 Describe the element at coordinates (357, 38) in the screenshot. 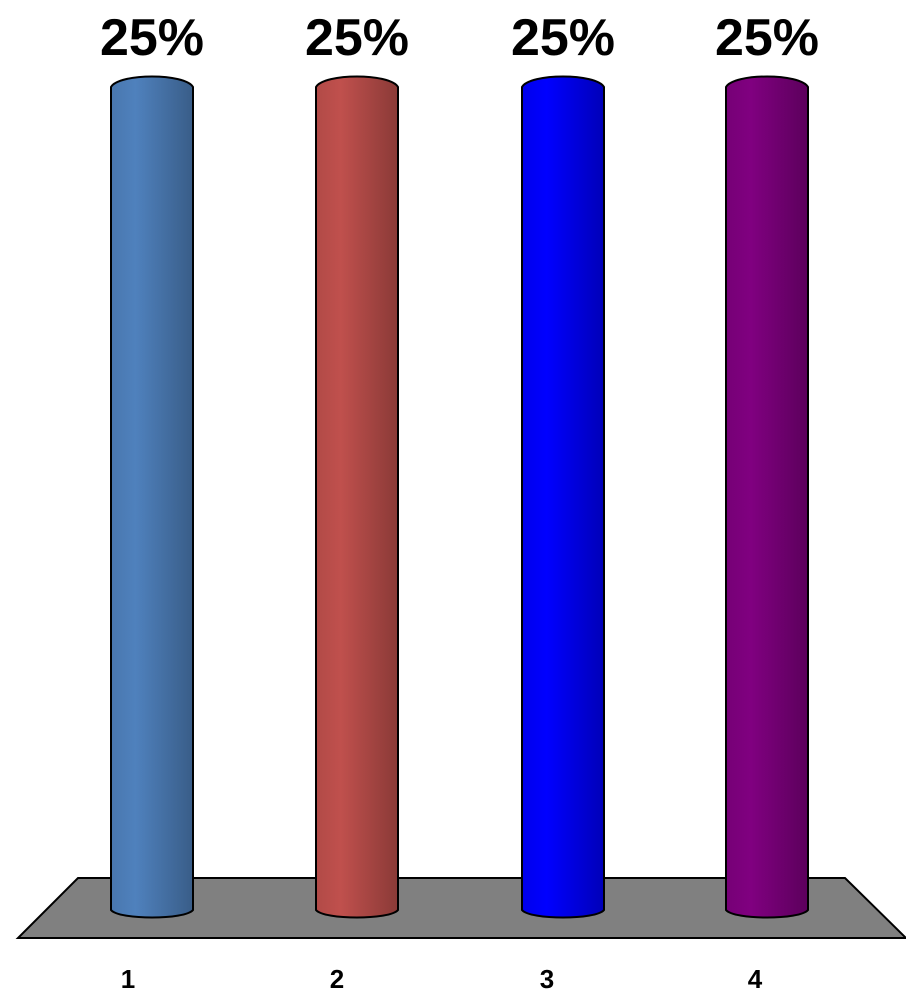

I see `data-label-2: 25%` at that location.